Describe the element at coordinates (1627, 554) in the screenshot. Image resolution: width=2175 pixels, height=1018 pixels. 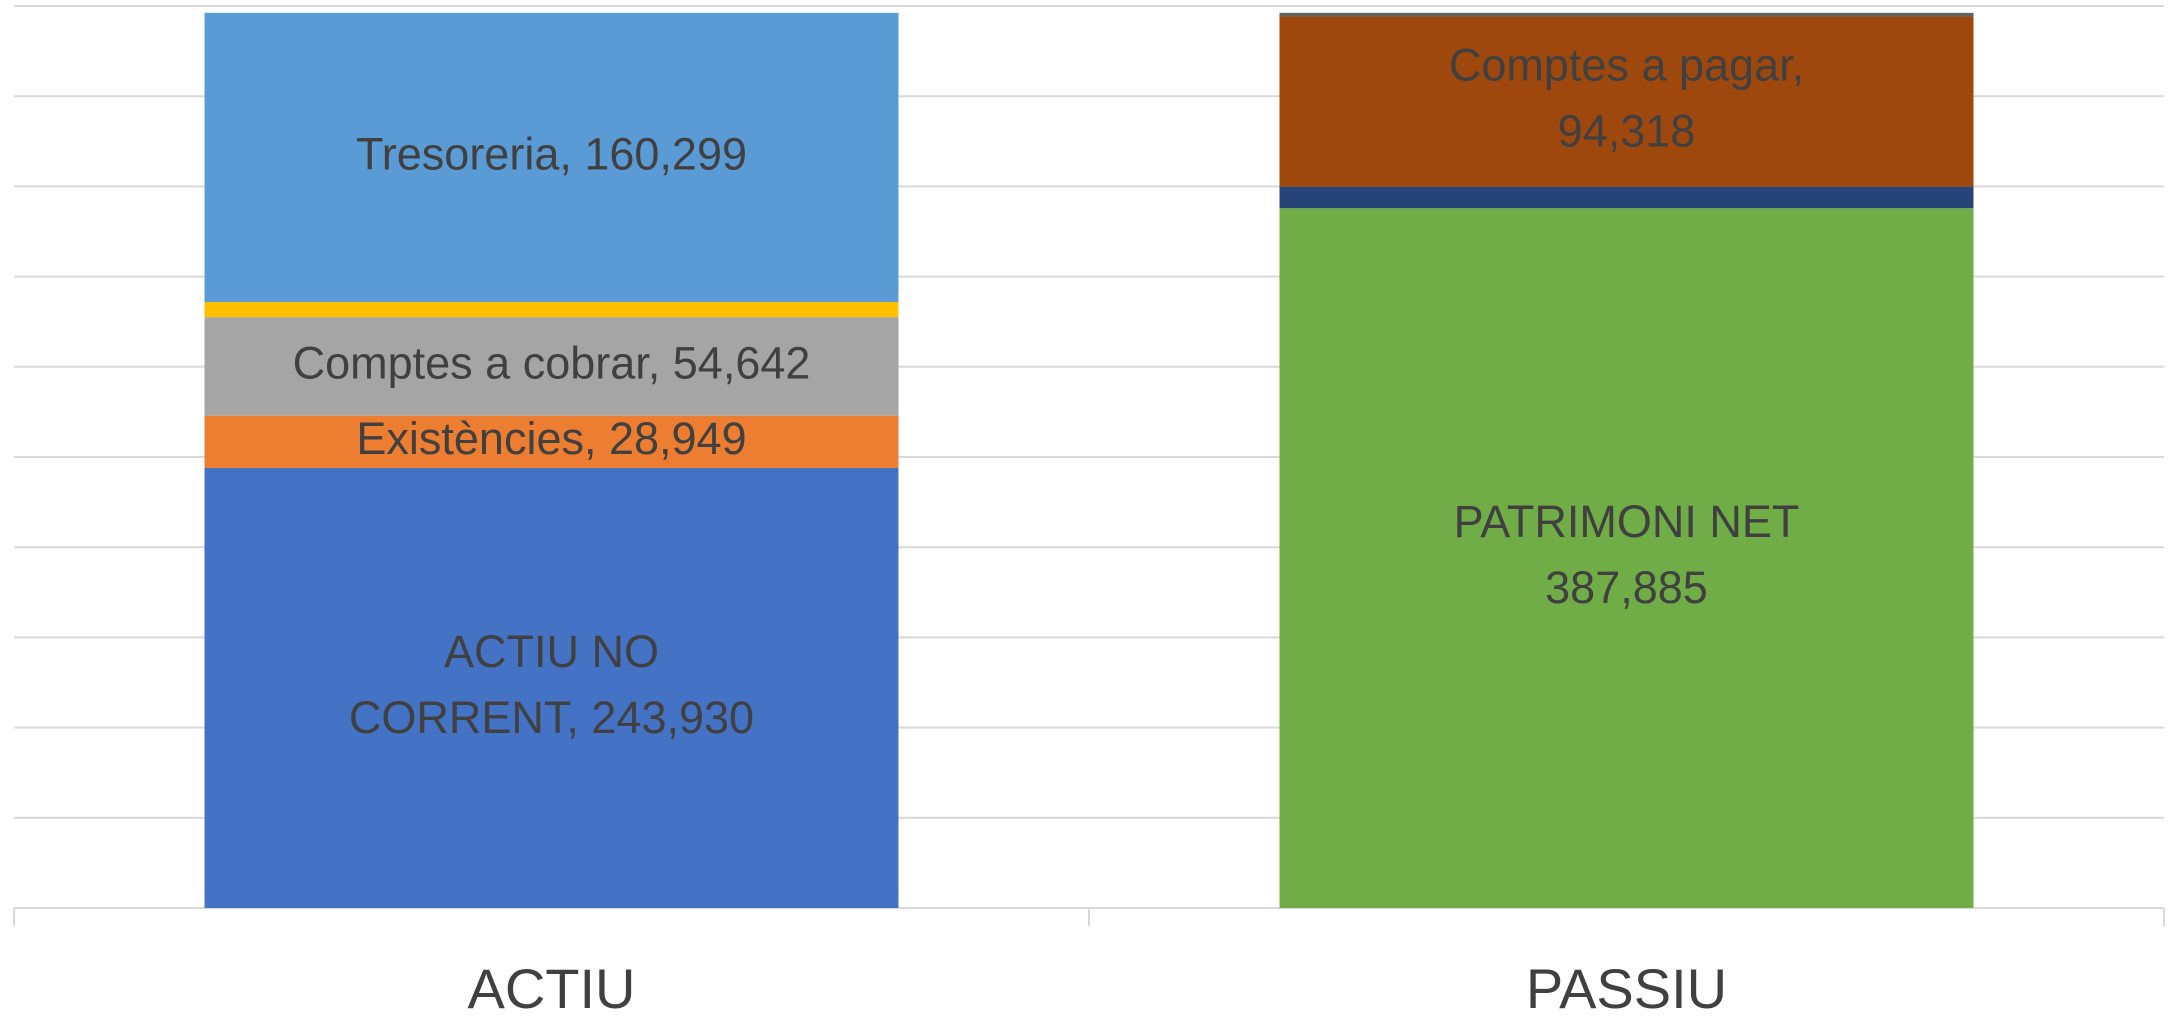
I see `data-label: PATRIMONI NET 387,885` at that location.